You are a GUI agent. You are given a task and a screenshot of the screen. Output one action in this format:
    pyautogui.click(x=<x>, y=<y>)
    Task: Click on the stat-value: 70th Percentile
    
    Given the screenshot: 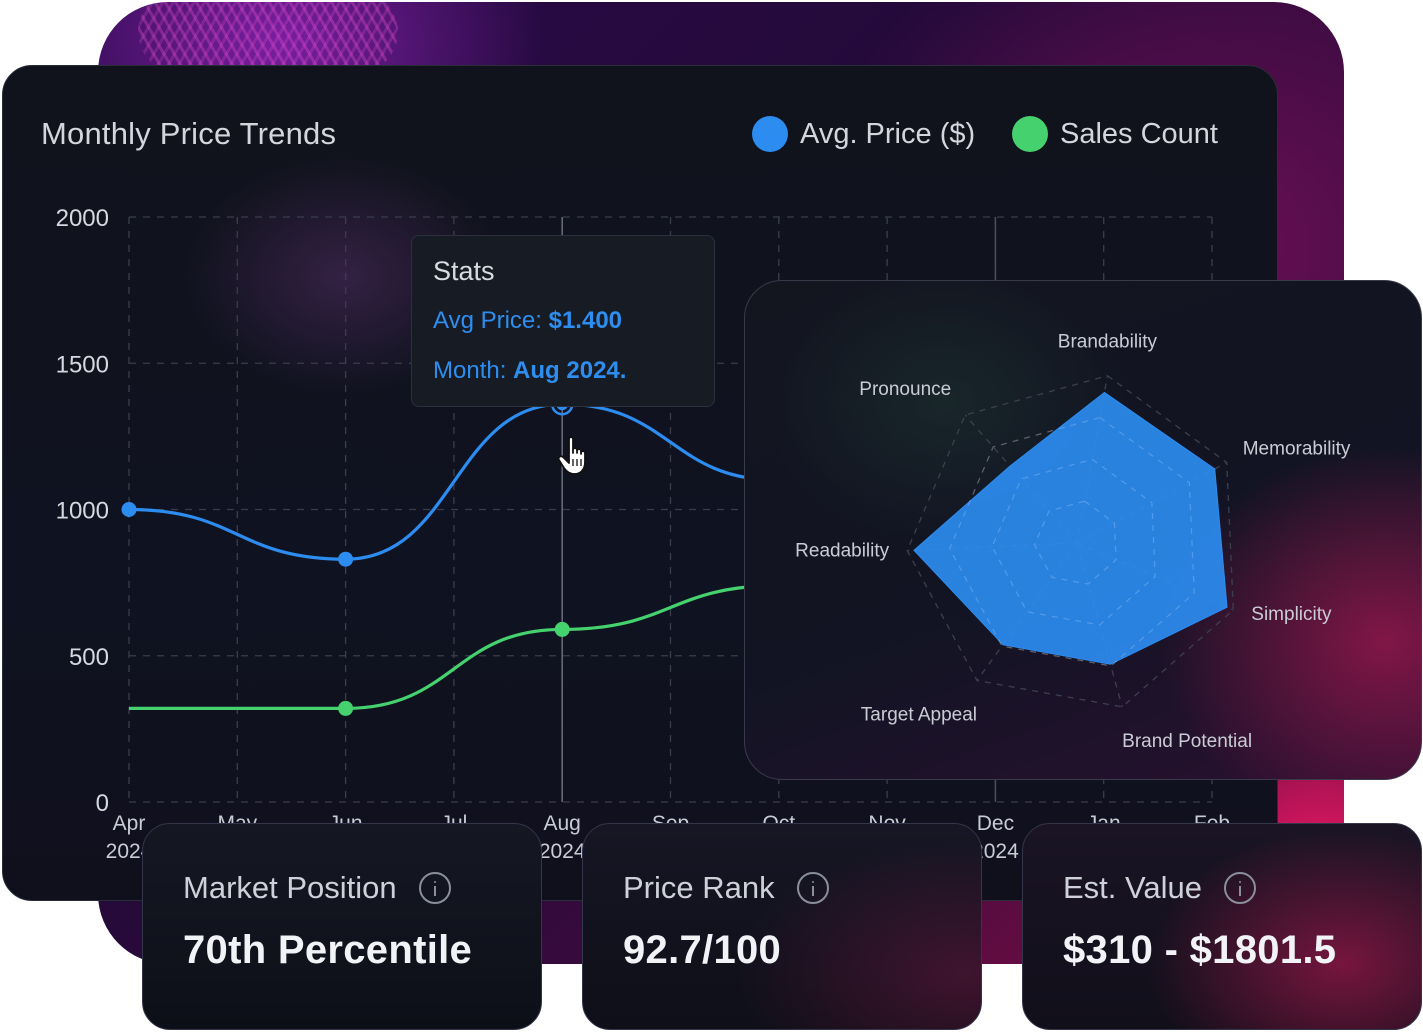 What is the action you would take?
    pyautogui.click(x=328, y=950)
    